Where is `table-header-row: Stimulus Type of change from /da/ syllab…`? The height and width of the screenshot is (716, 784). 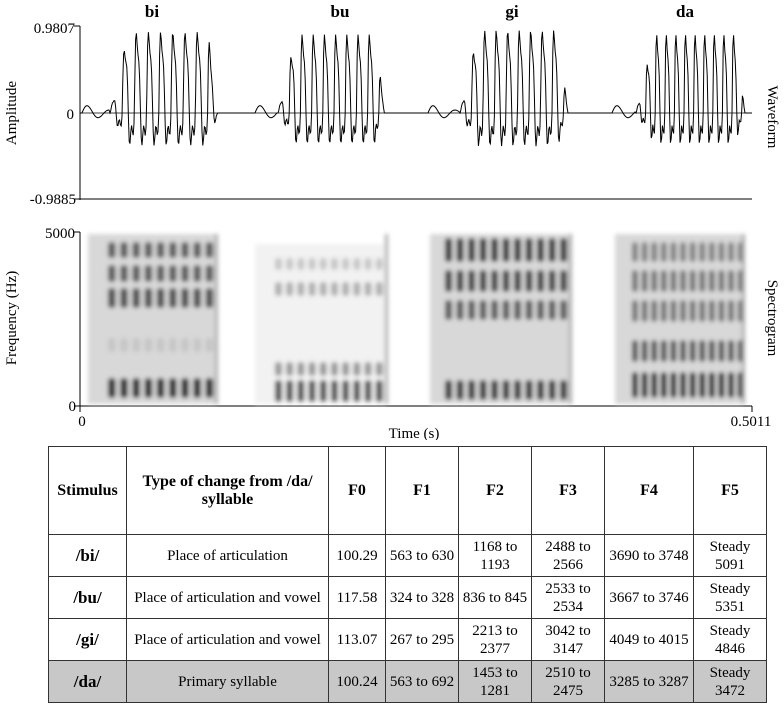
table-header-row: Stimulus Type of change from /da/ syllab… is located at coordinates (407, 490).